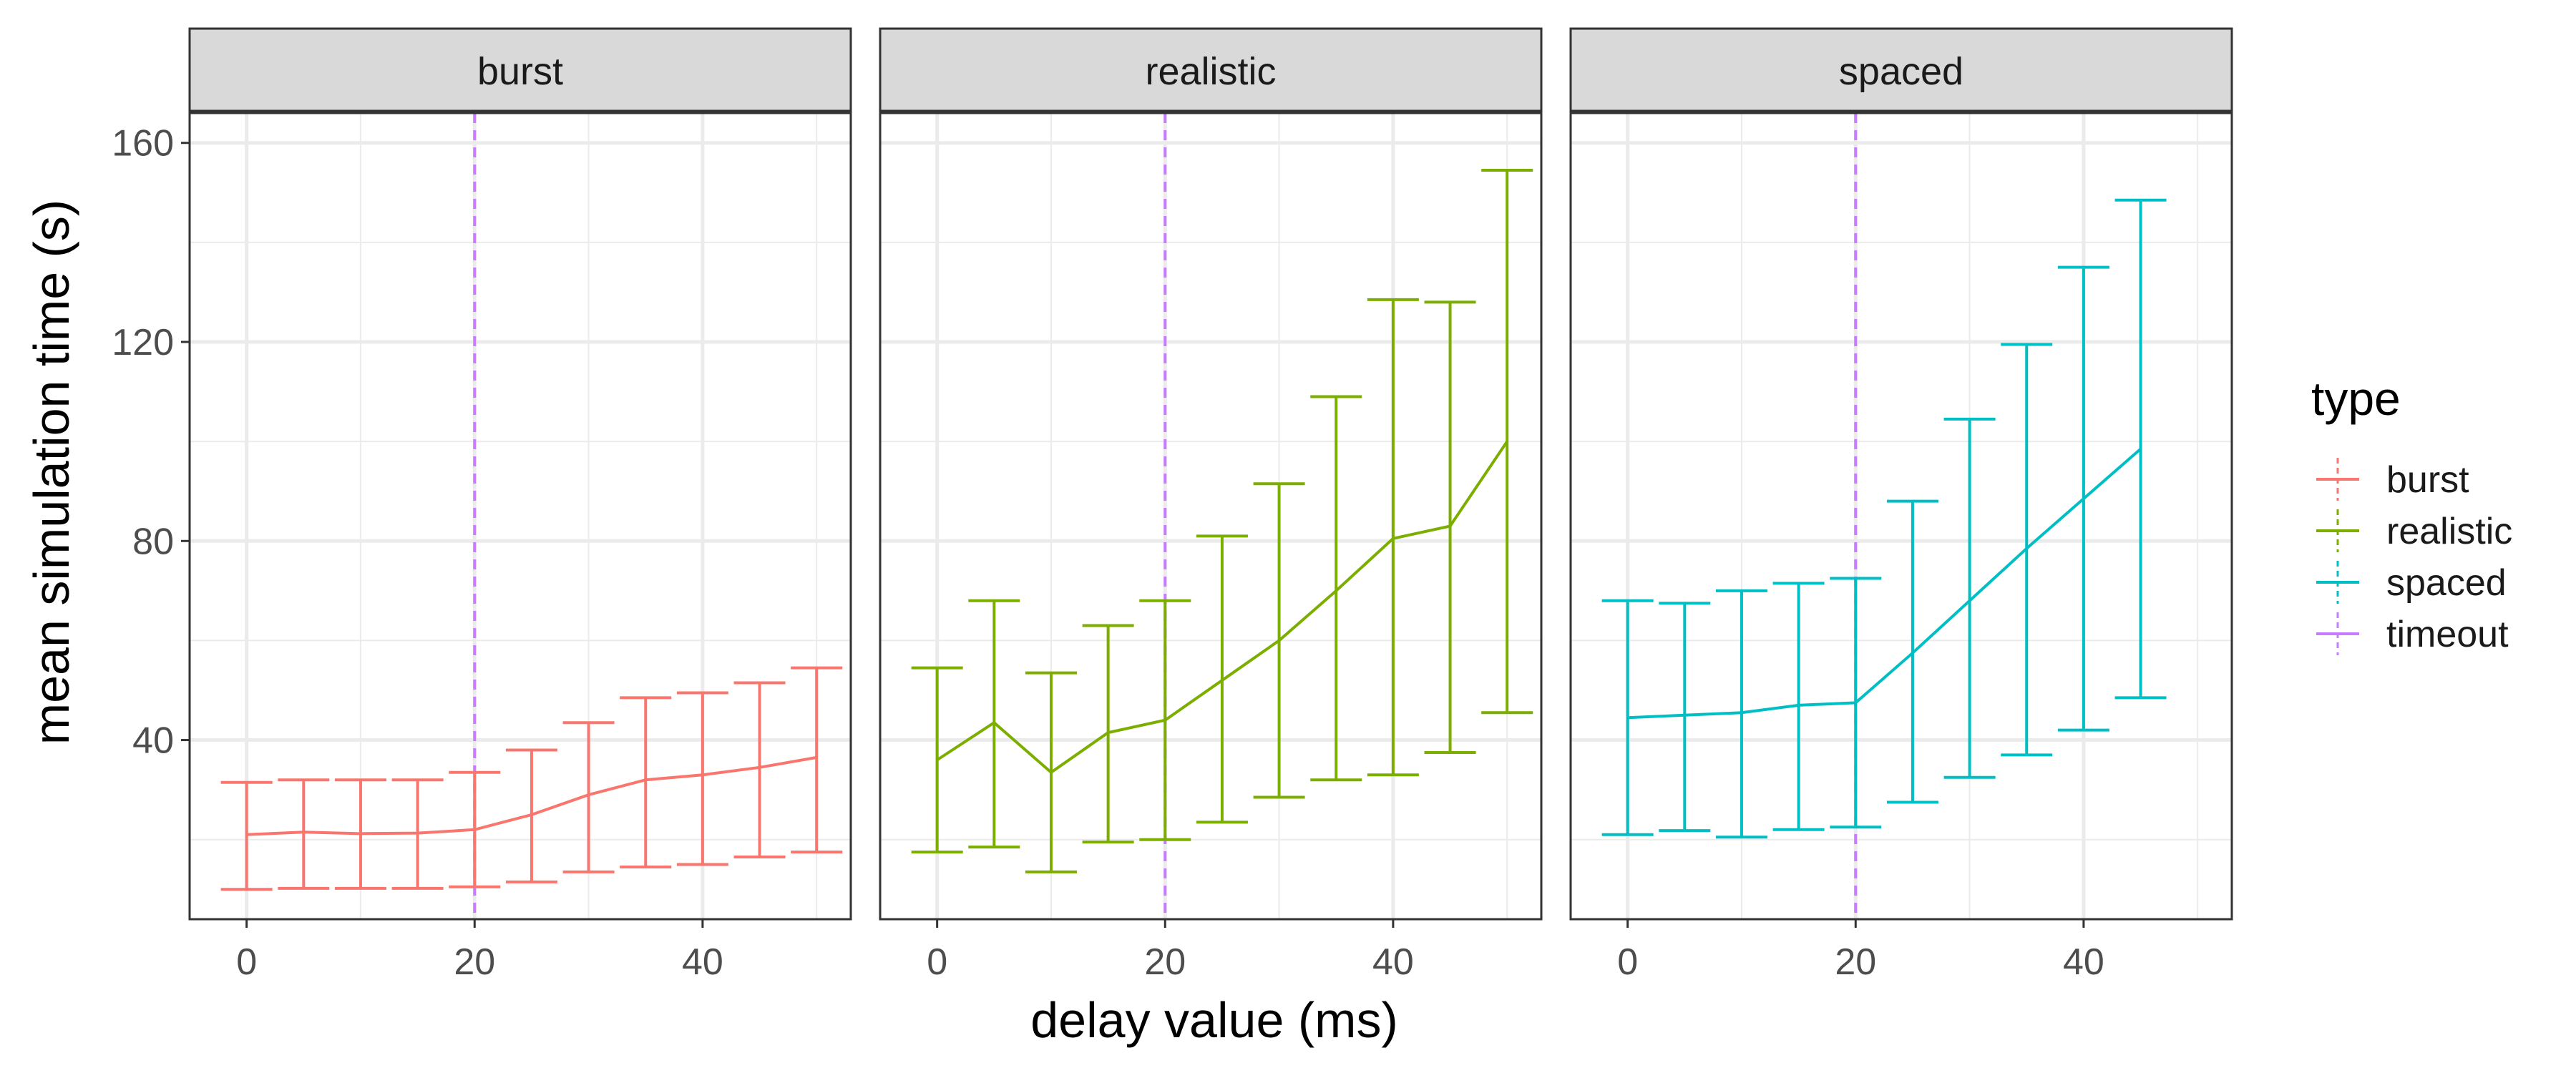 Image resolution: width=2576 pixels, height=1073 pixels. I want to click on mean-line-burst, so click(531, 796).